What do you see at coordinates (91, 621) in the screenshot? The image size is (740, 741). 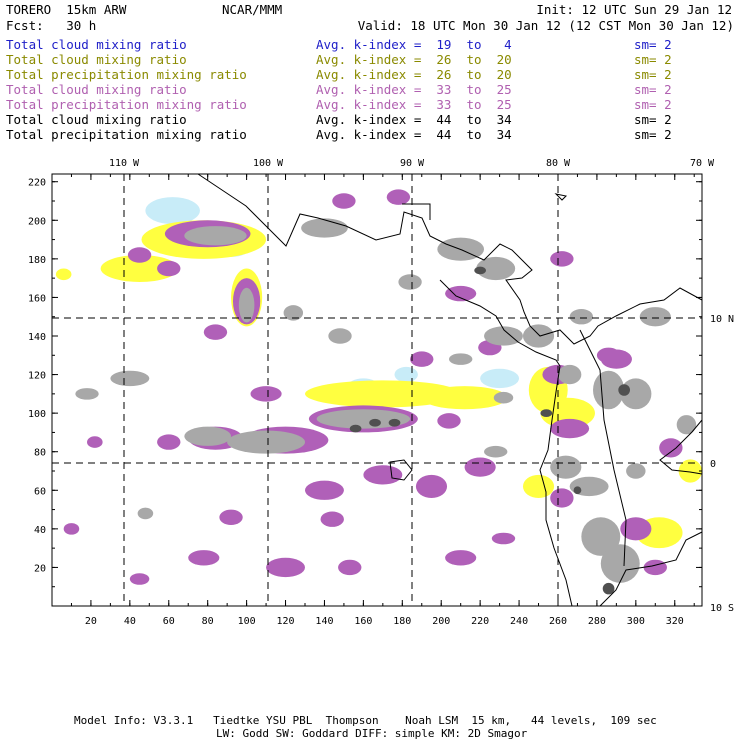 I see `x-tick-label: 20` at bounding box center [91, 621].